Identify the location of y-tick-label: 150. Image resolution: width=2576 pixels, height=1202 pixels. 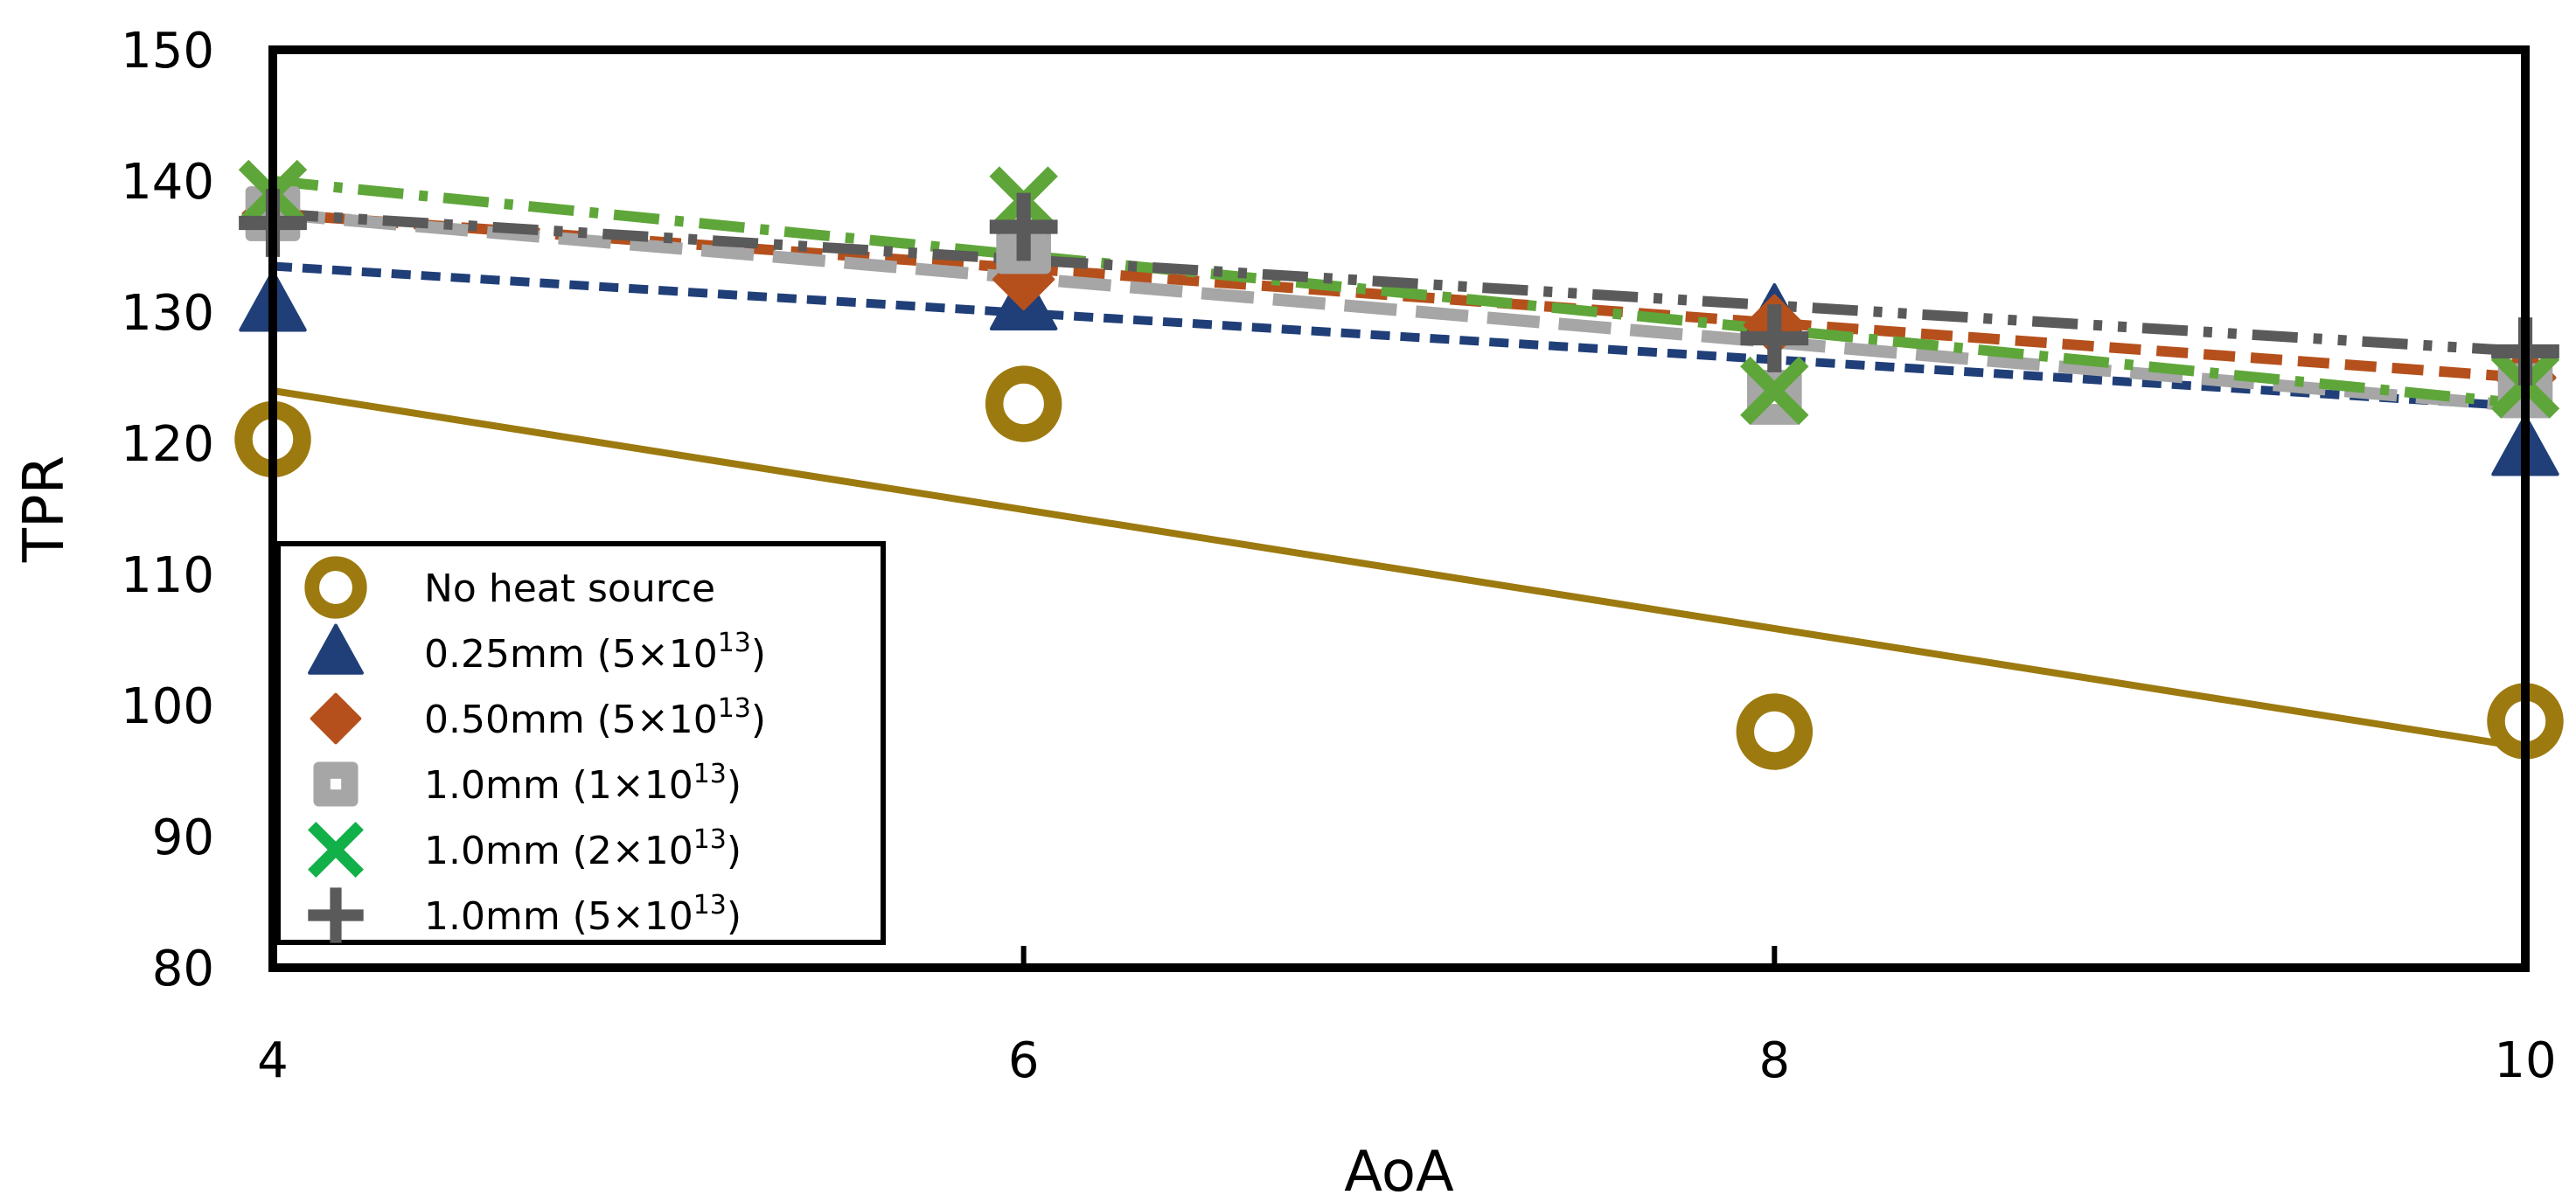
(167, 51).